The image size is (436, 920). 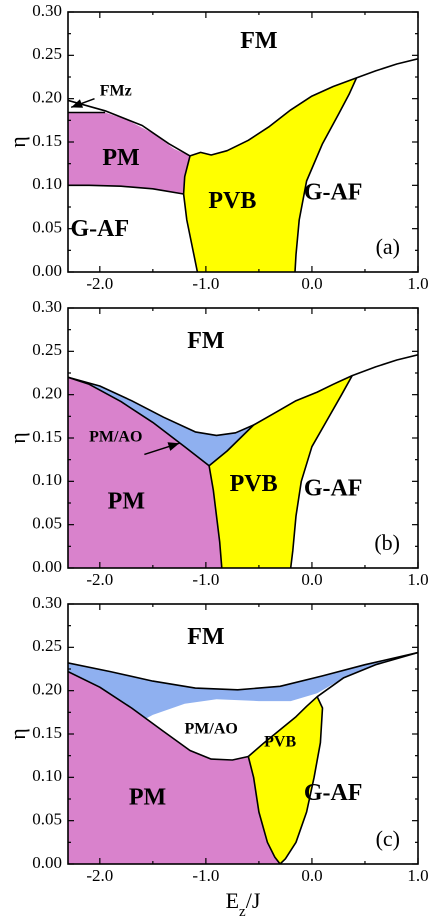 What do you see at coordinates (387, 542) in the screenshot?
I see `panel-tag: (b)` at bounding box center [387, 542].